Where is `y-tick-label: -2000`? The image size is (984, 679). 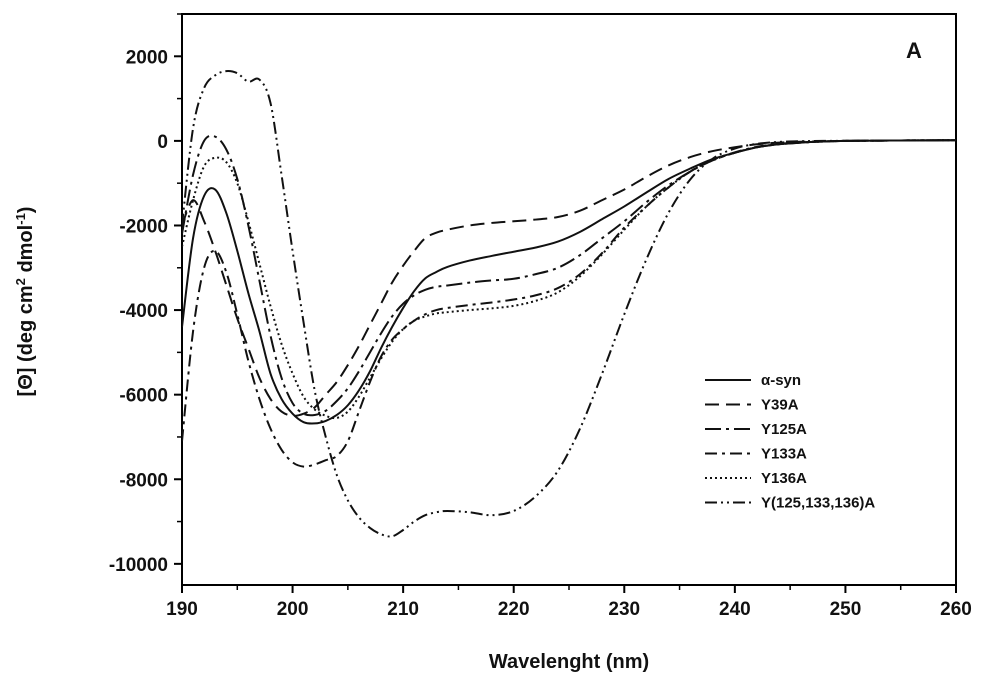 y-tick-label: -2000 is located at coordinates (143, 226).